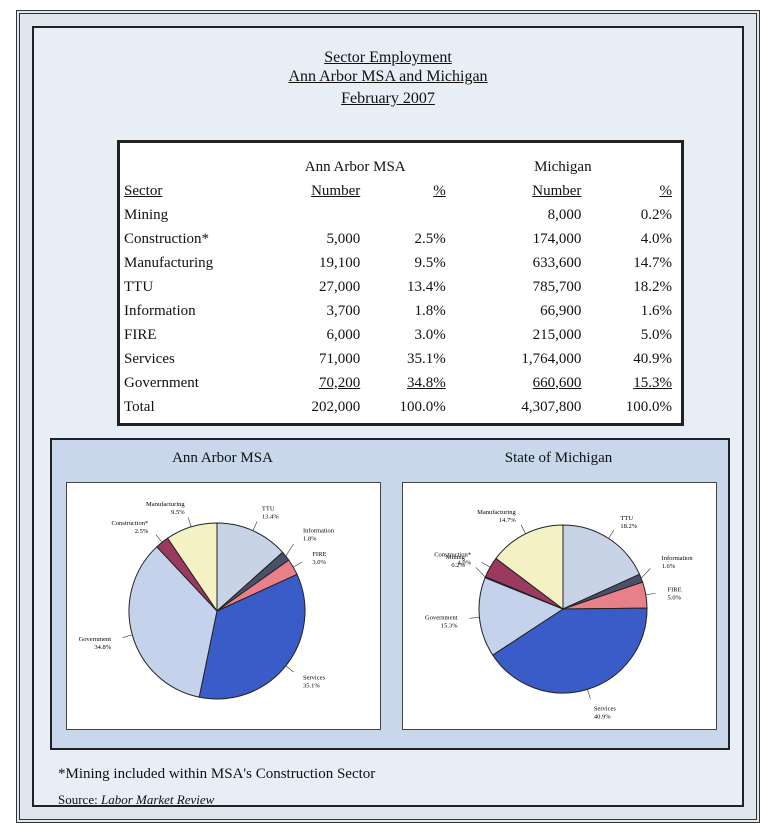 The height and width of the screenshot is (833, 770). What do you see at coordinates (430, 310) in the screenshot?
I see `cell-aa-pct: 1.8%` at bounding box center [430, 310].